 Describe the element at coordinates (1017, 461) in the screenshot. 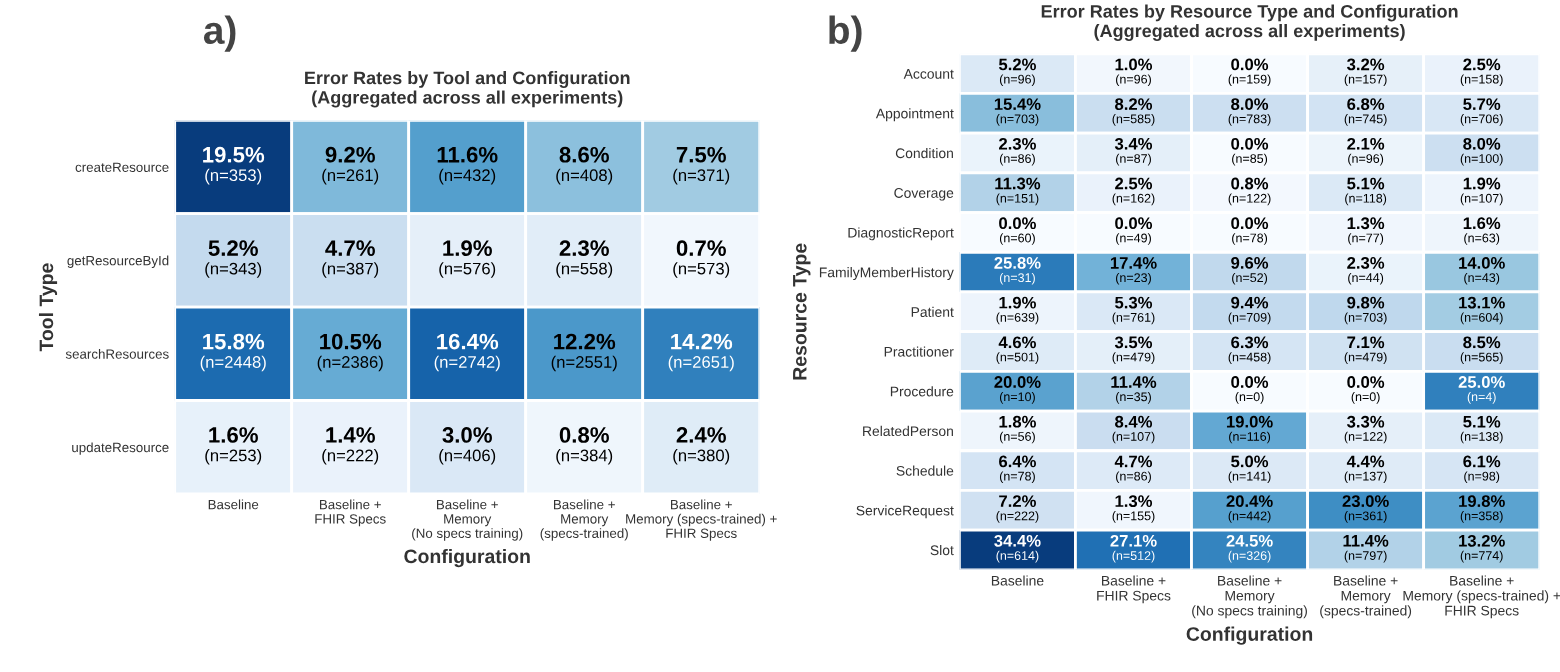

I see `data-label: 6.4%` at that location.